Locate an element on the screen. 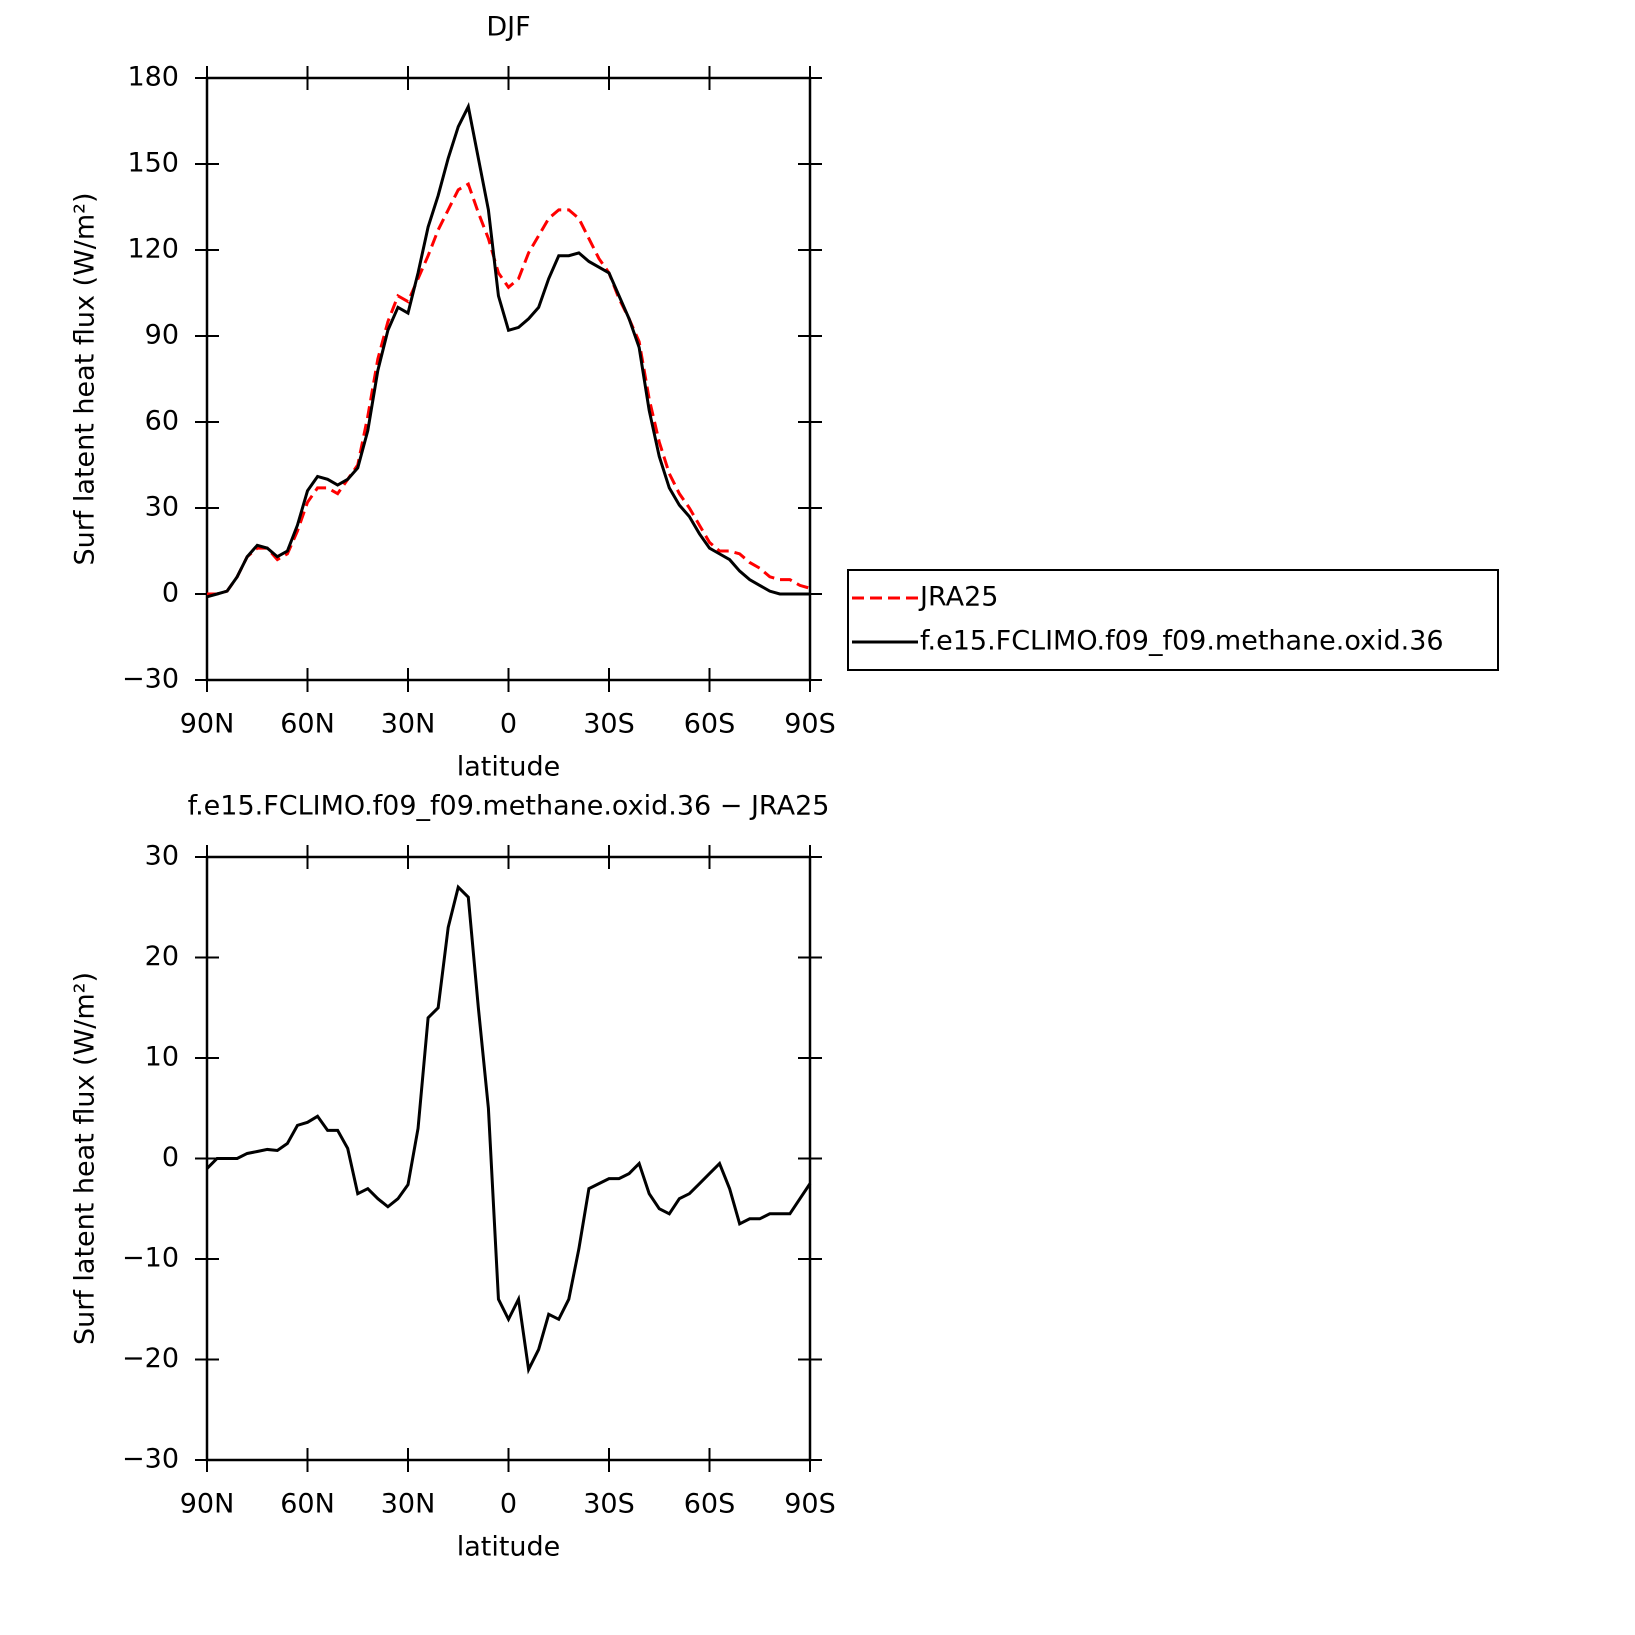 The height and width of the screenshot is (1635, 1635). y-tick-label: −10 is located at coordinates (150, 1258).